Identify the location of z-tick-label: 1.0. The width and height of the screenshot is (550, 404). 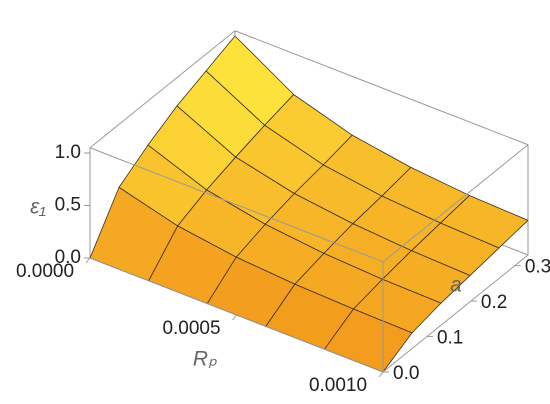
(68, 152).